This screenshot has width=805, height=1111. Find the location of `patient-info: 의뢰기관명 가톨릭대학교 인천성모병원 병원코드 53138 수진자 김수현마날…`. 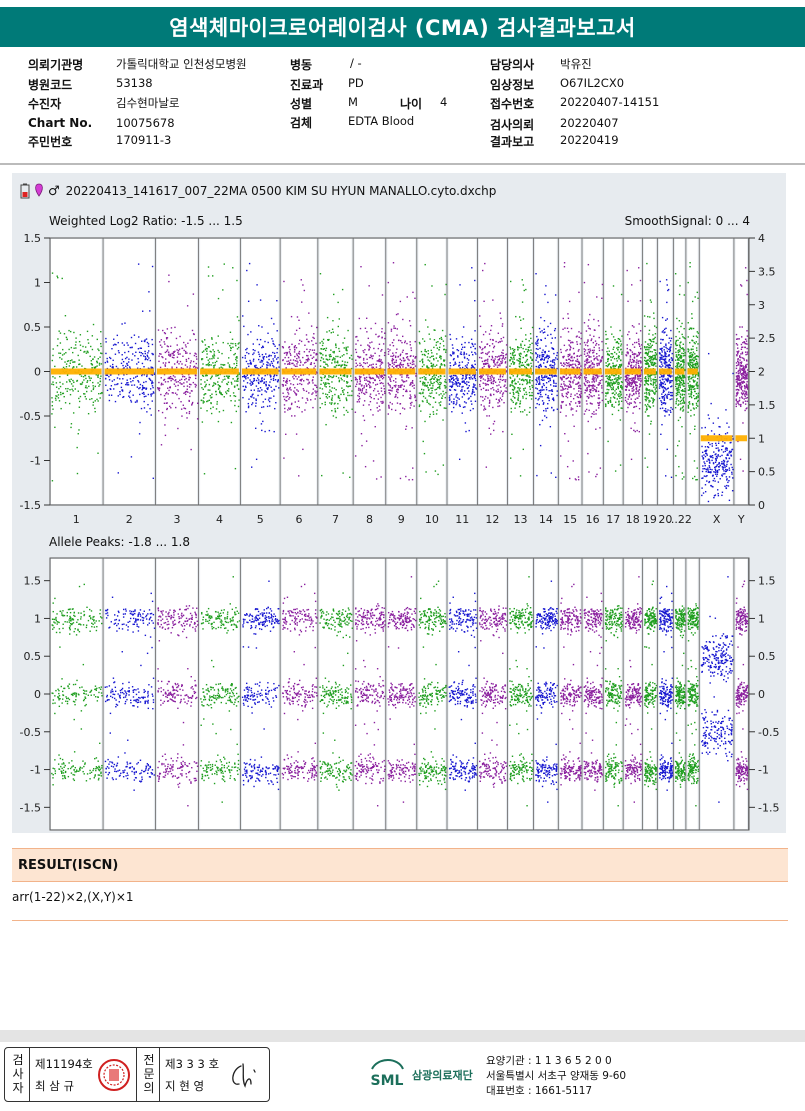

patient-info: 의뢰기관명 가톨릭대학교 인천성모병원 병원코드 53138 수진자 김수현마날… is located at coordinates (402, 106).